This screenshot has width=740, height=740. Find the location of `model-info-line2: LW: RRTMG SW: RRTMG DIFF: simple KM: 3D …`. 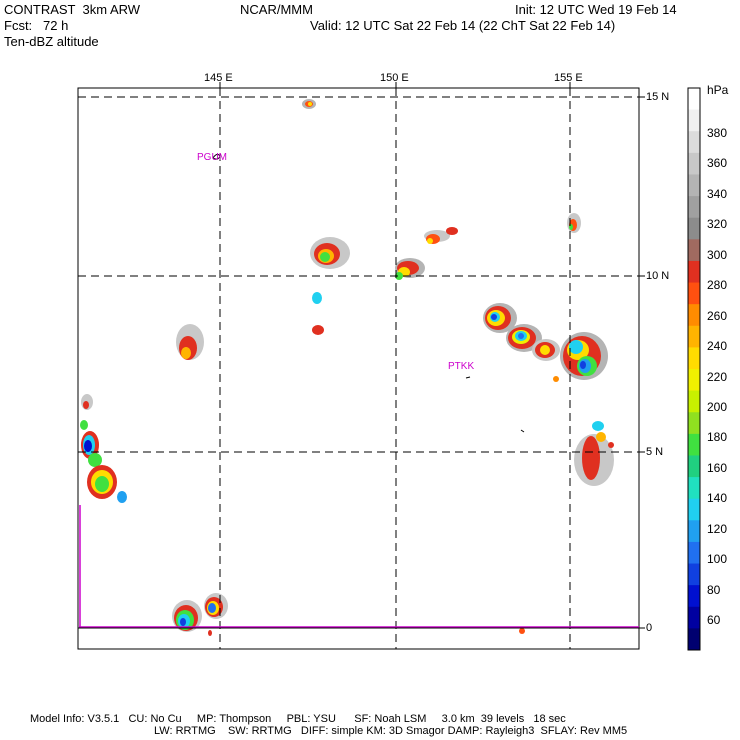

model-info-line2: LW: RRTMG SW: RRTMG DIFF: simple KM: 3D … is located at coordinates (391, 731).